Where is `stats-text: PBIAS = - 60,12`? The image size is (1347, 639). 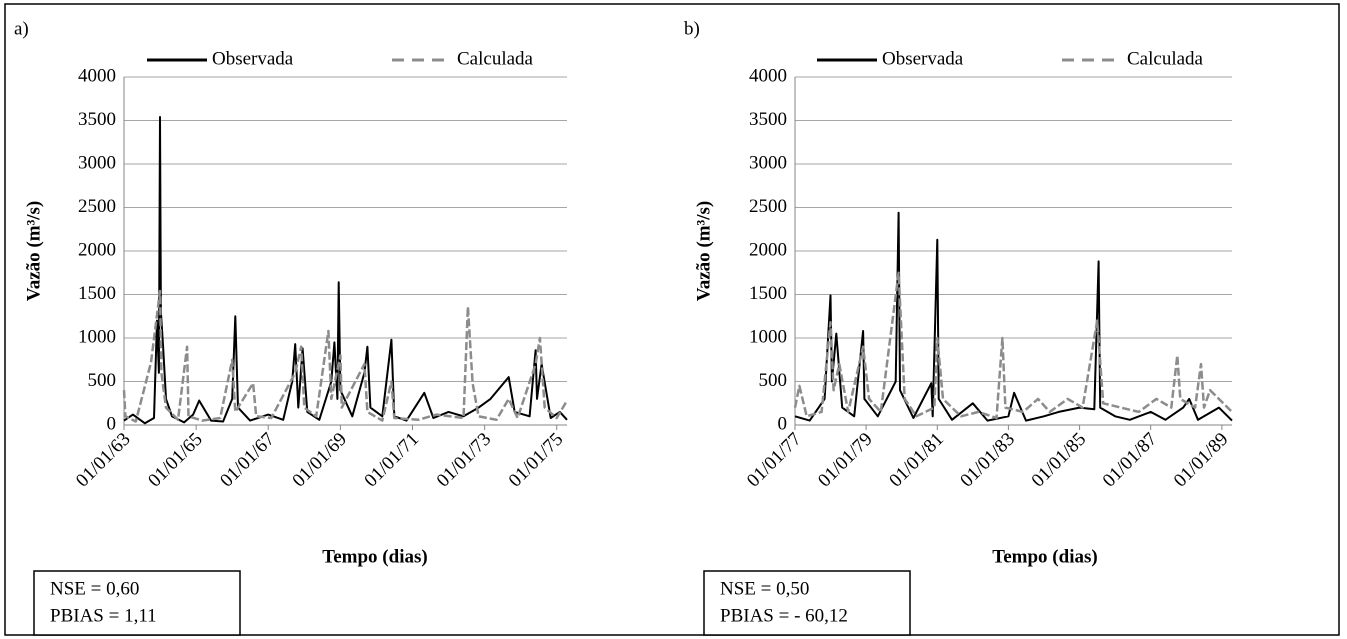 stats-text: PBIAS = - 60,12 is located at coordinates (784, 615).